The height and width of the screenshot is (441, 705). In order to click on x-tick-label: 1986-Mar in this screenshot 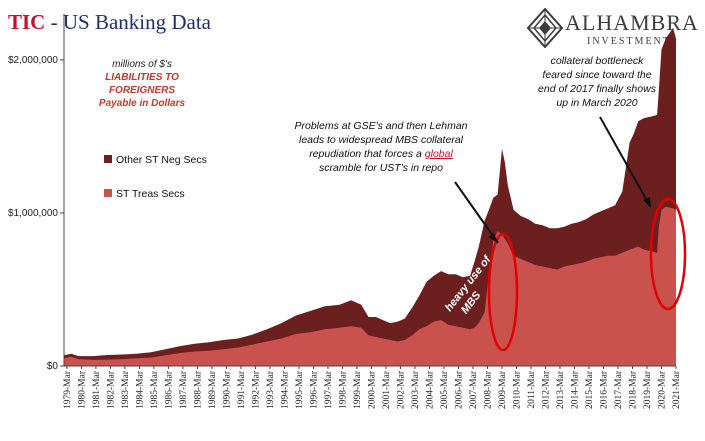, I will do `click(169, 389)`.